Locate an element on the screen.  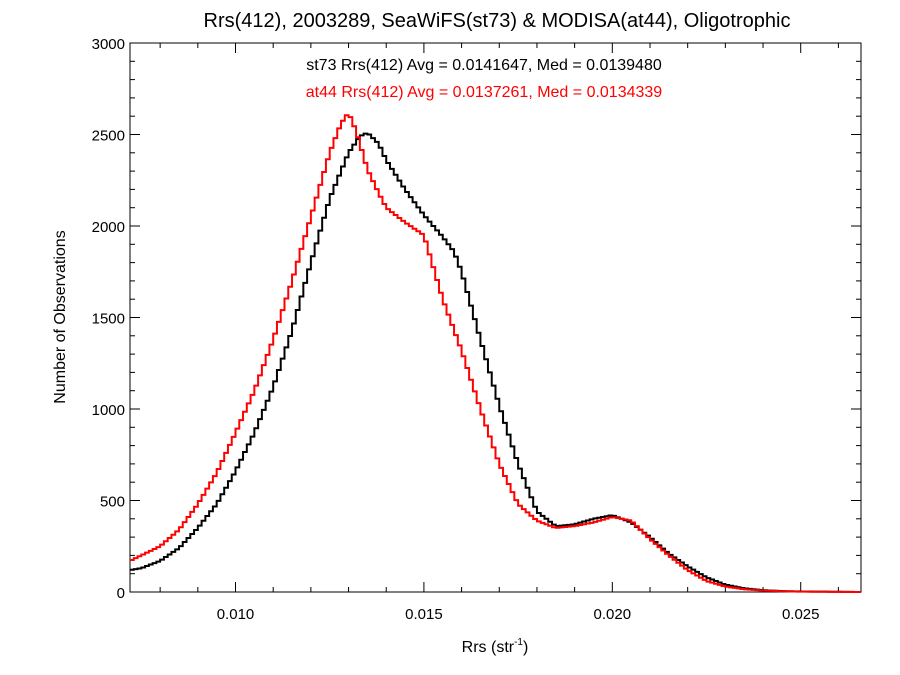
y-tick-label: 1000 is located at coordinates (108, 410).